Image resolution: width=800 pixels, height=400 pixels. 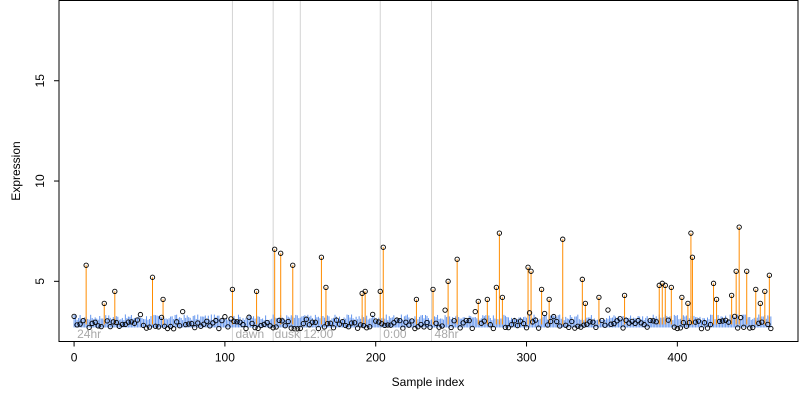 I want to click on x-tick-label: 300, so click(x=527, y=358).